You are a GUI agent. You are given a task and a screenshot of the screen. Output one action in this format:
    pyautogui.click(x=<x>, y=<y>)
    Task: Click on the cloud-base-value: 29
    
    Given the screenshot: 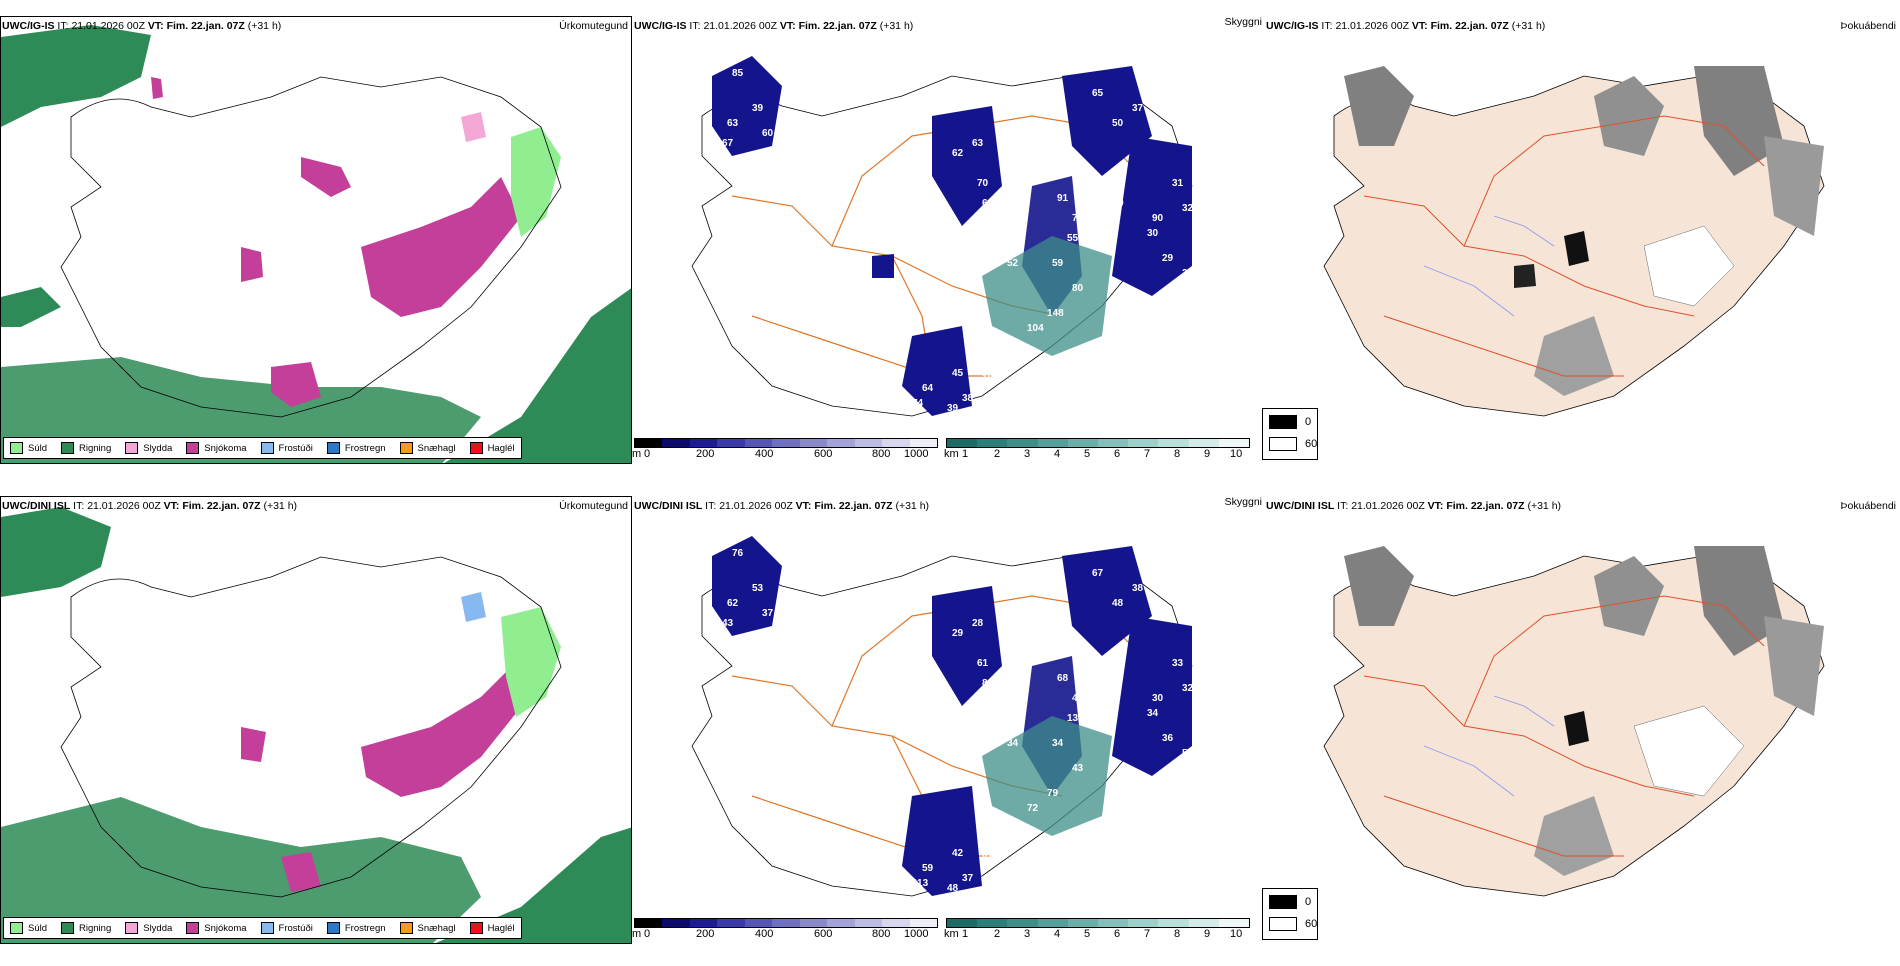 What is the action you would take?
    pyautogui.click(x=1168, y=258)
    